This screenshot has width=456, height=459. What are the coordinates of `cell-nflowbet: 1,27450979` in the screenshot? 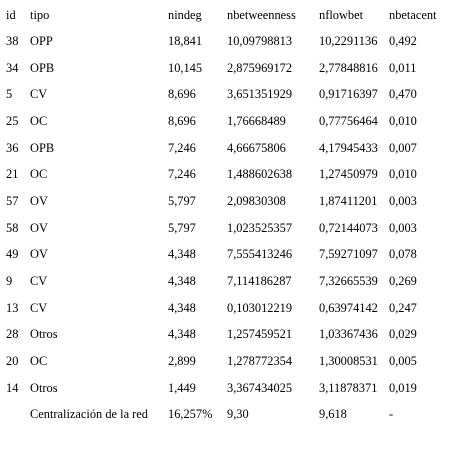 It's located at (348, 174).